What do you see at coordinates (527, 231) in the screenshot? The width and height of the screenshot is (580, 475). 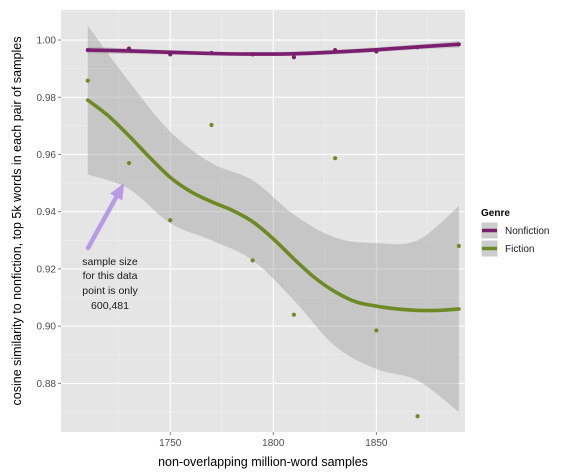 I see `legend-label-nonfiction: Nonfiction` at bounding box center [527, 231].